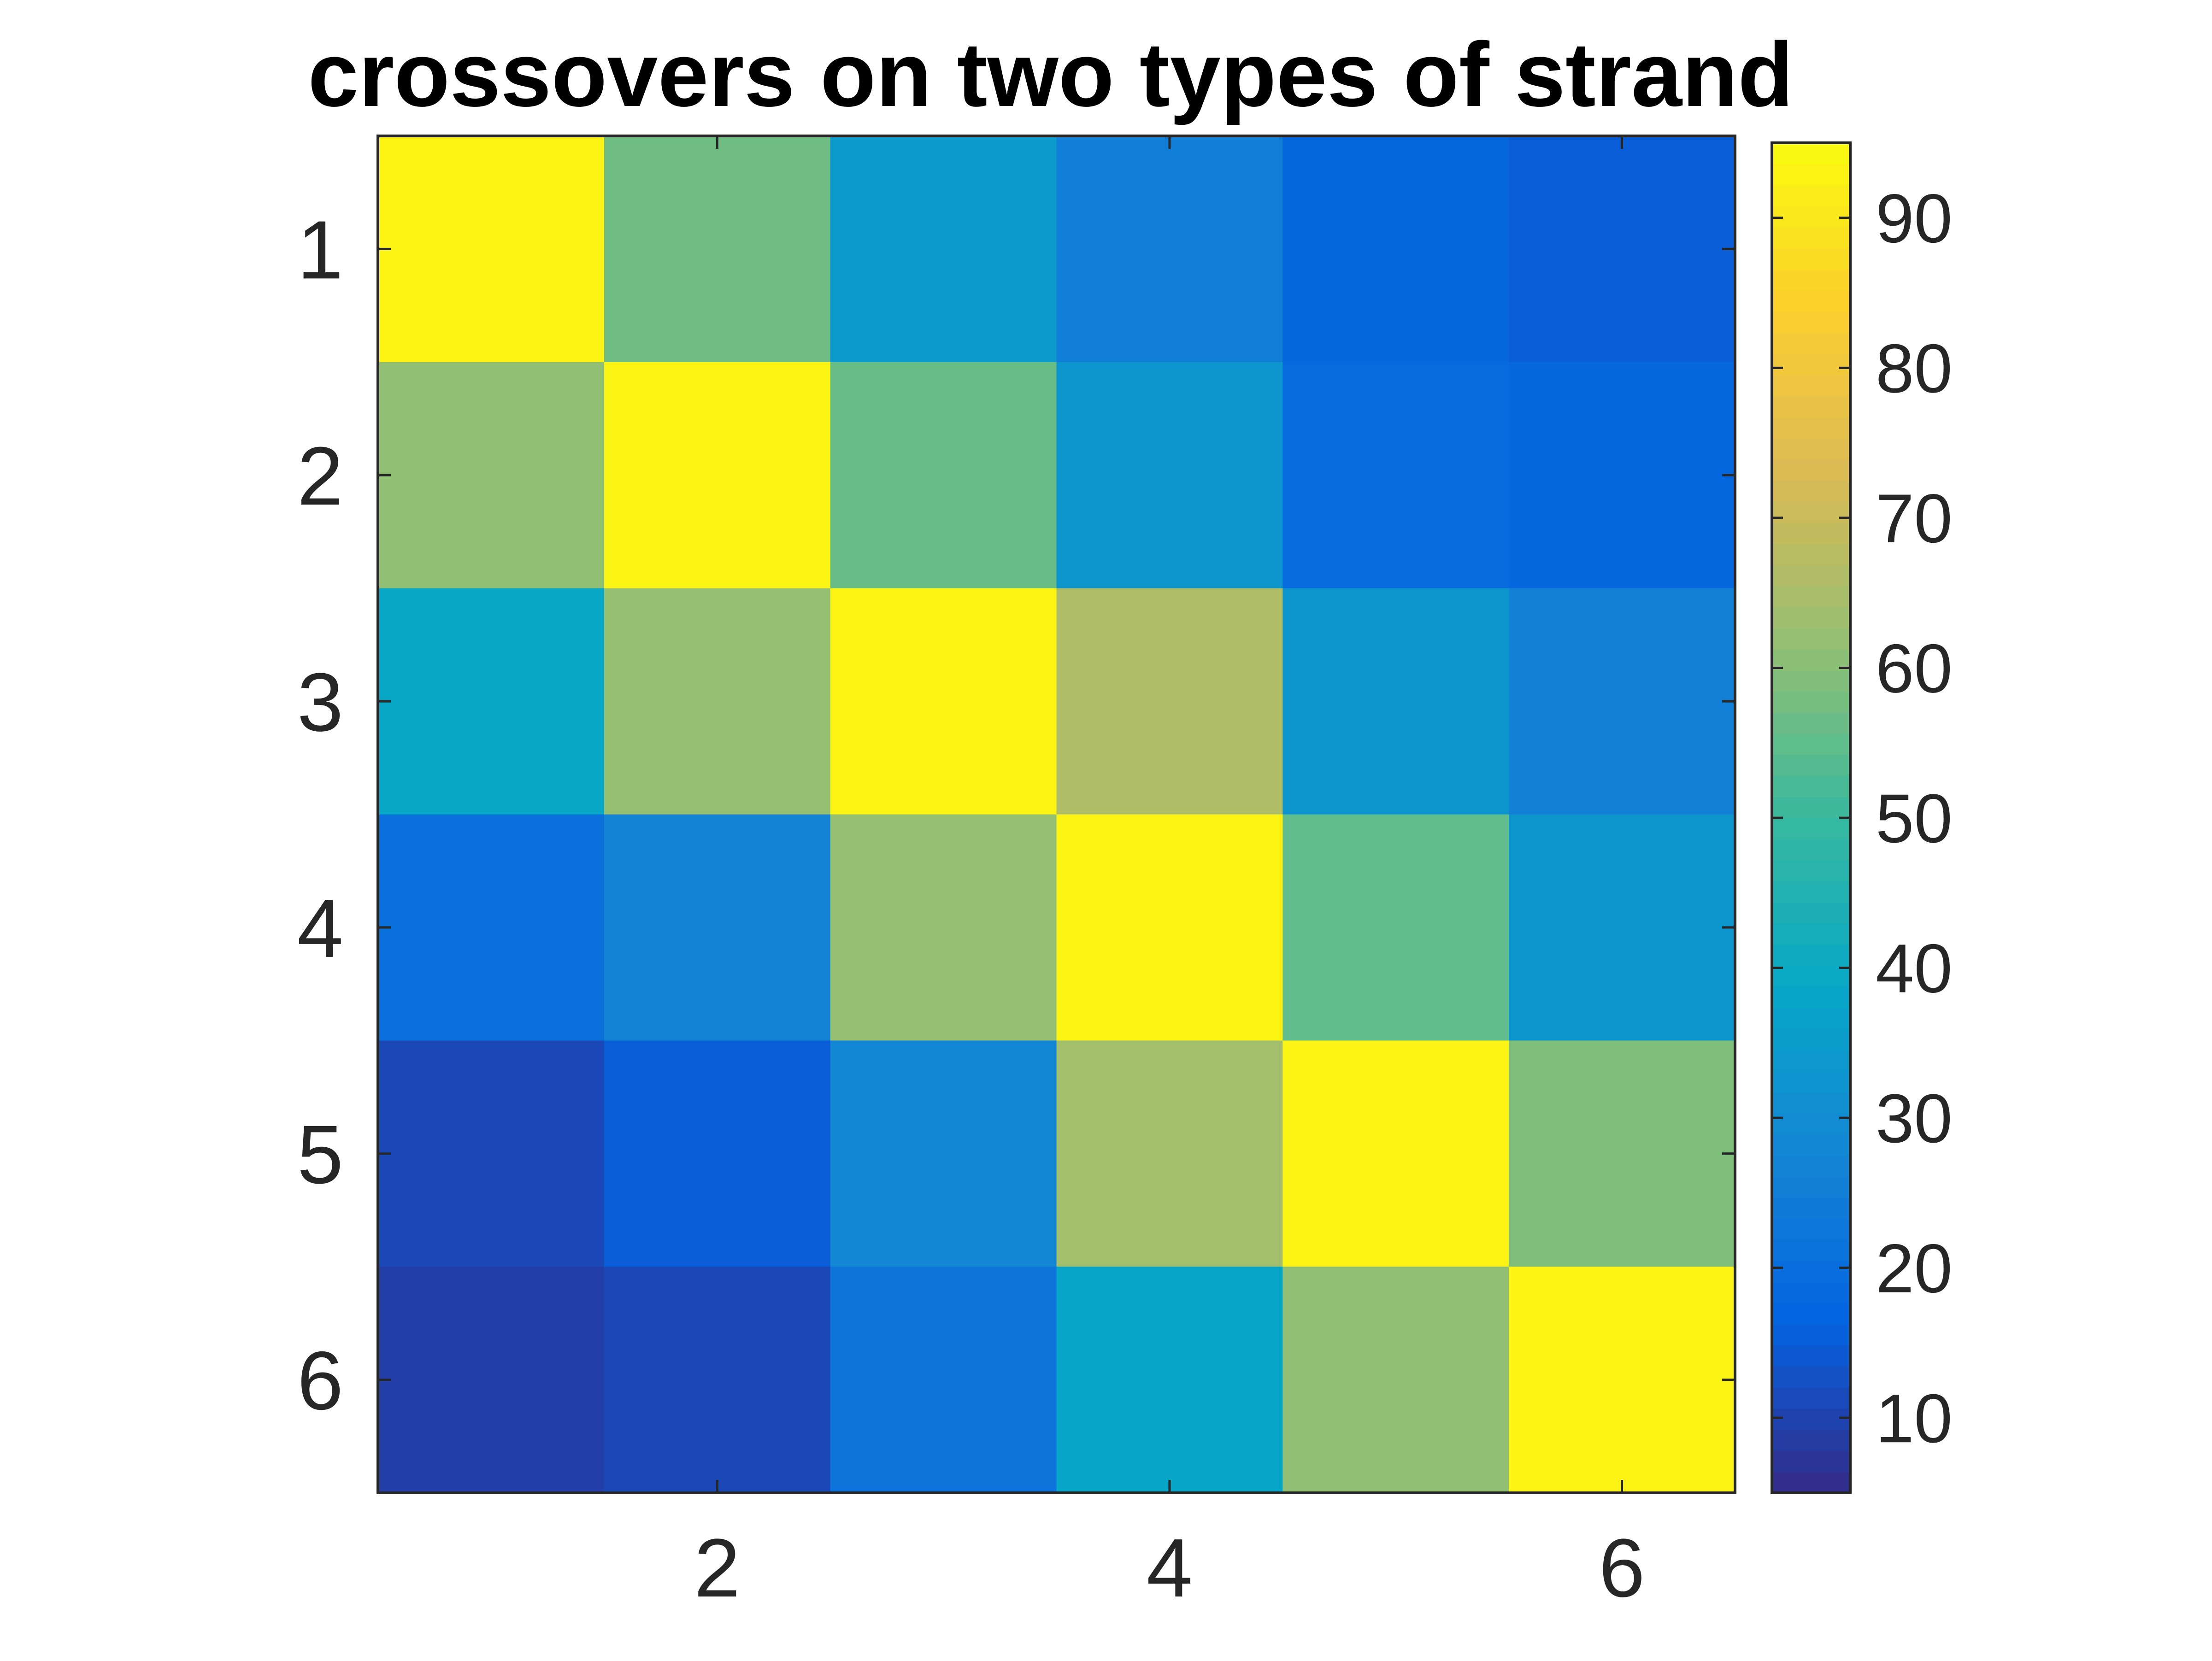  What do you see at coordinates (1914, 668) in the screenshot?
I see `colorbar-tick-label: 60` at bounding box center [1914, 668].